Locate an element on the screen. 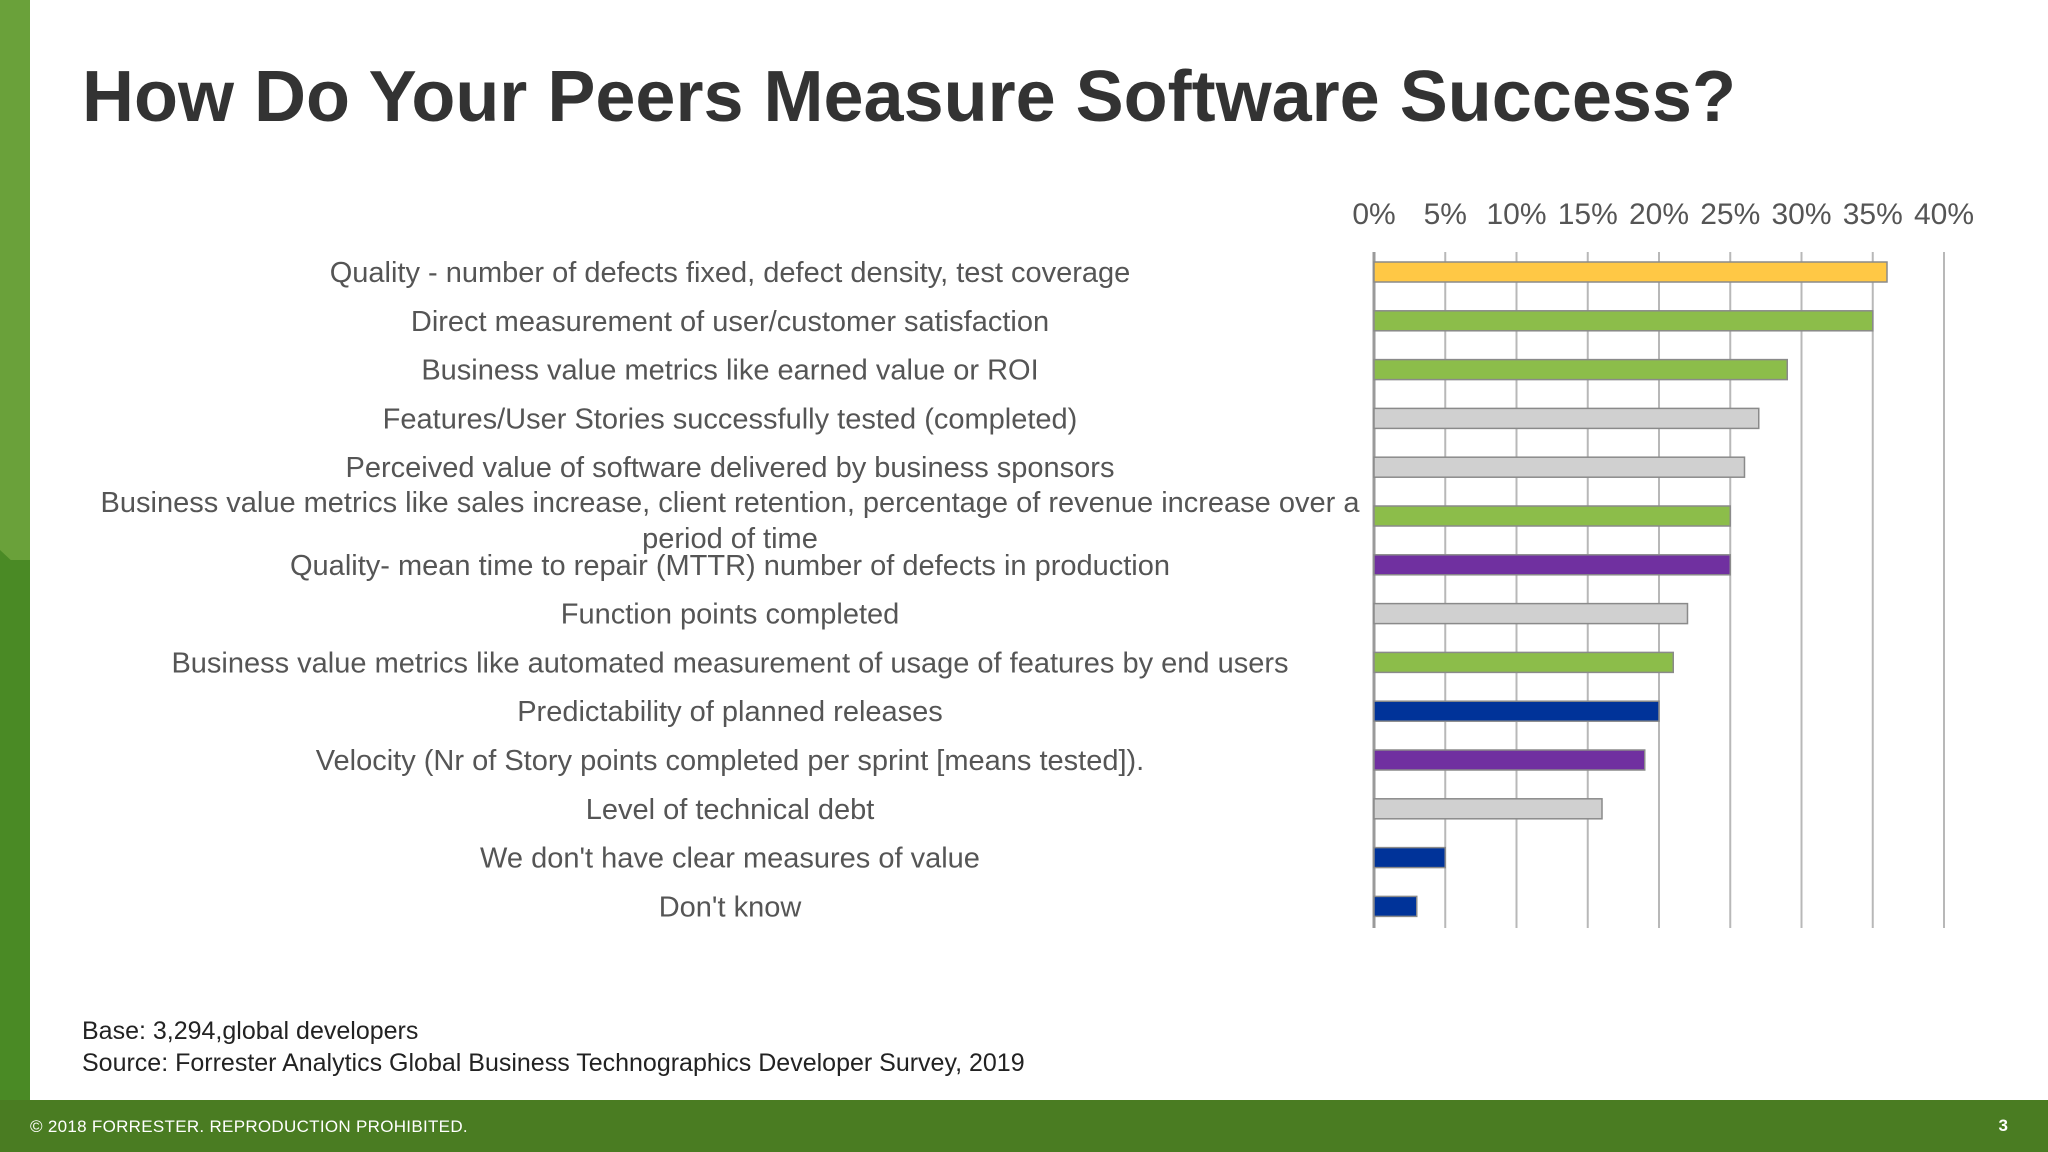 This screenshot has width=2048, height=1152. x-tick-label: 20% is located at coordinates (1659, 214).